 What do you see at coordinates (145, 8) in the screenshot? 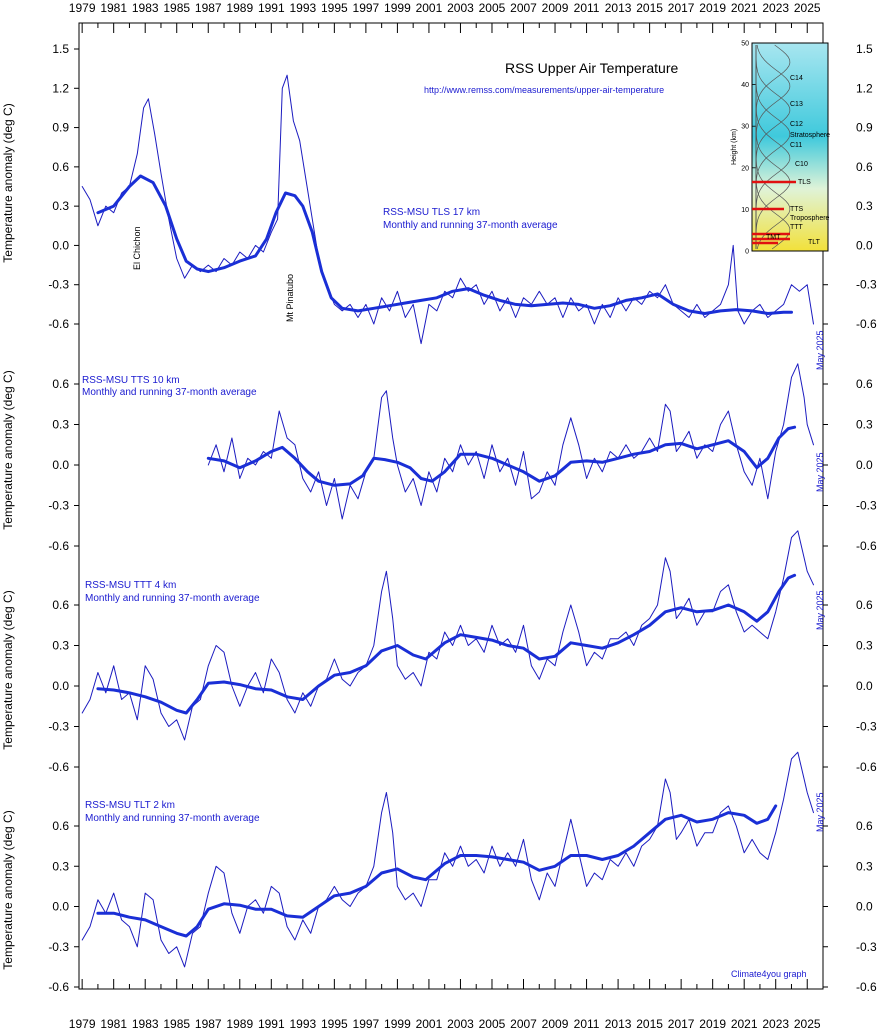
I see `x-label-top-1983: 1983` at bounding box center [145, 8].